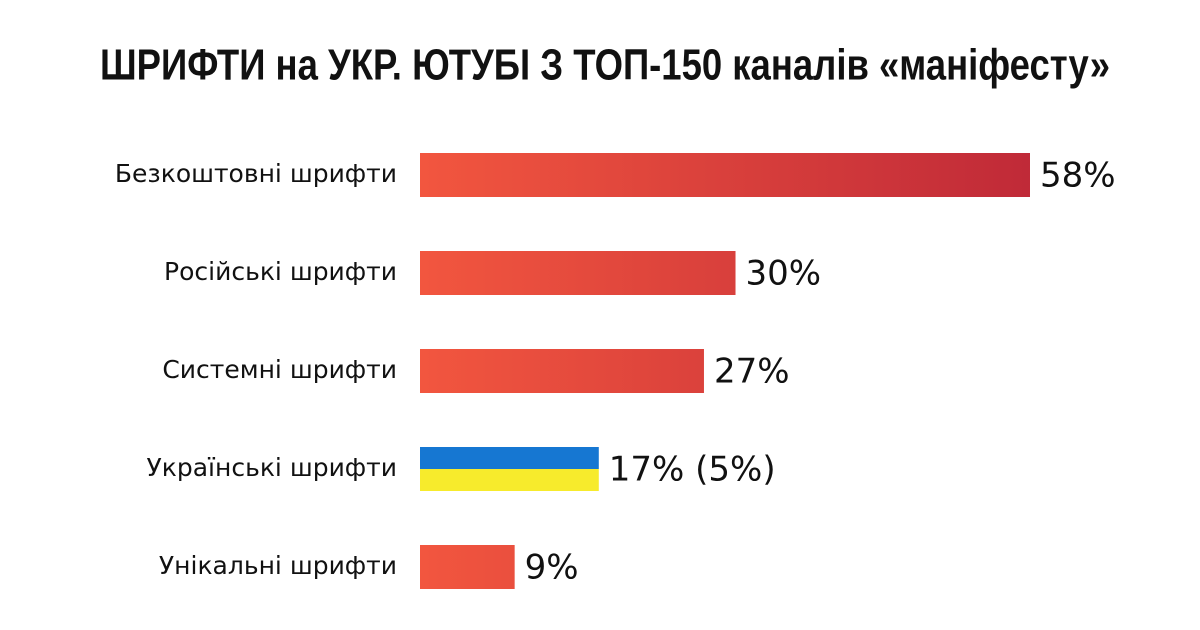 This screenshot has height=630, width=1200. What do you see at coordinates (509, 480) in the screenshot?
I see `bar-bottom` at bounding box center [509, 480].